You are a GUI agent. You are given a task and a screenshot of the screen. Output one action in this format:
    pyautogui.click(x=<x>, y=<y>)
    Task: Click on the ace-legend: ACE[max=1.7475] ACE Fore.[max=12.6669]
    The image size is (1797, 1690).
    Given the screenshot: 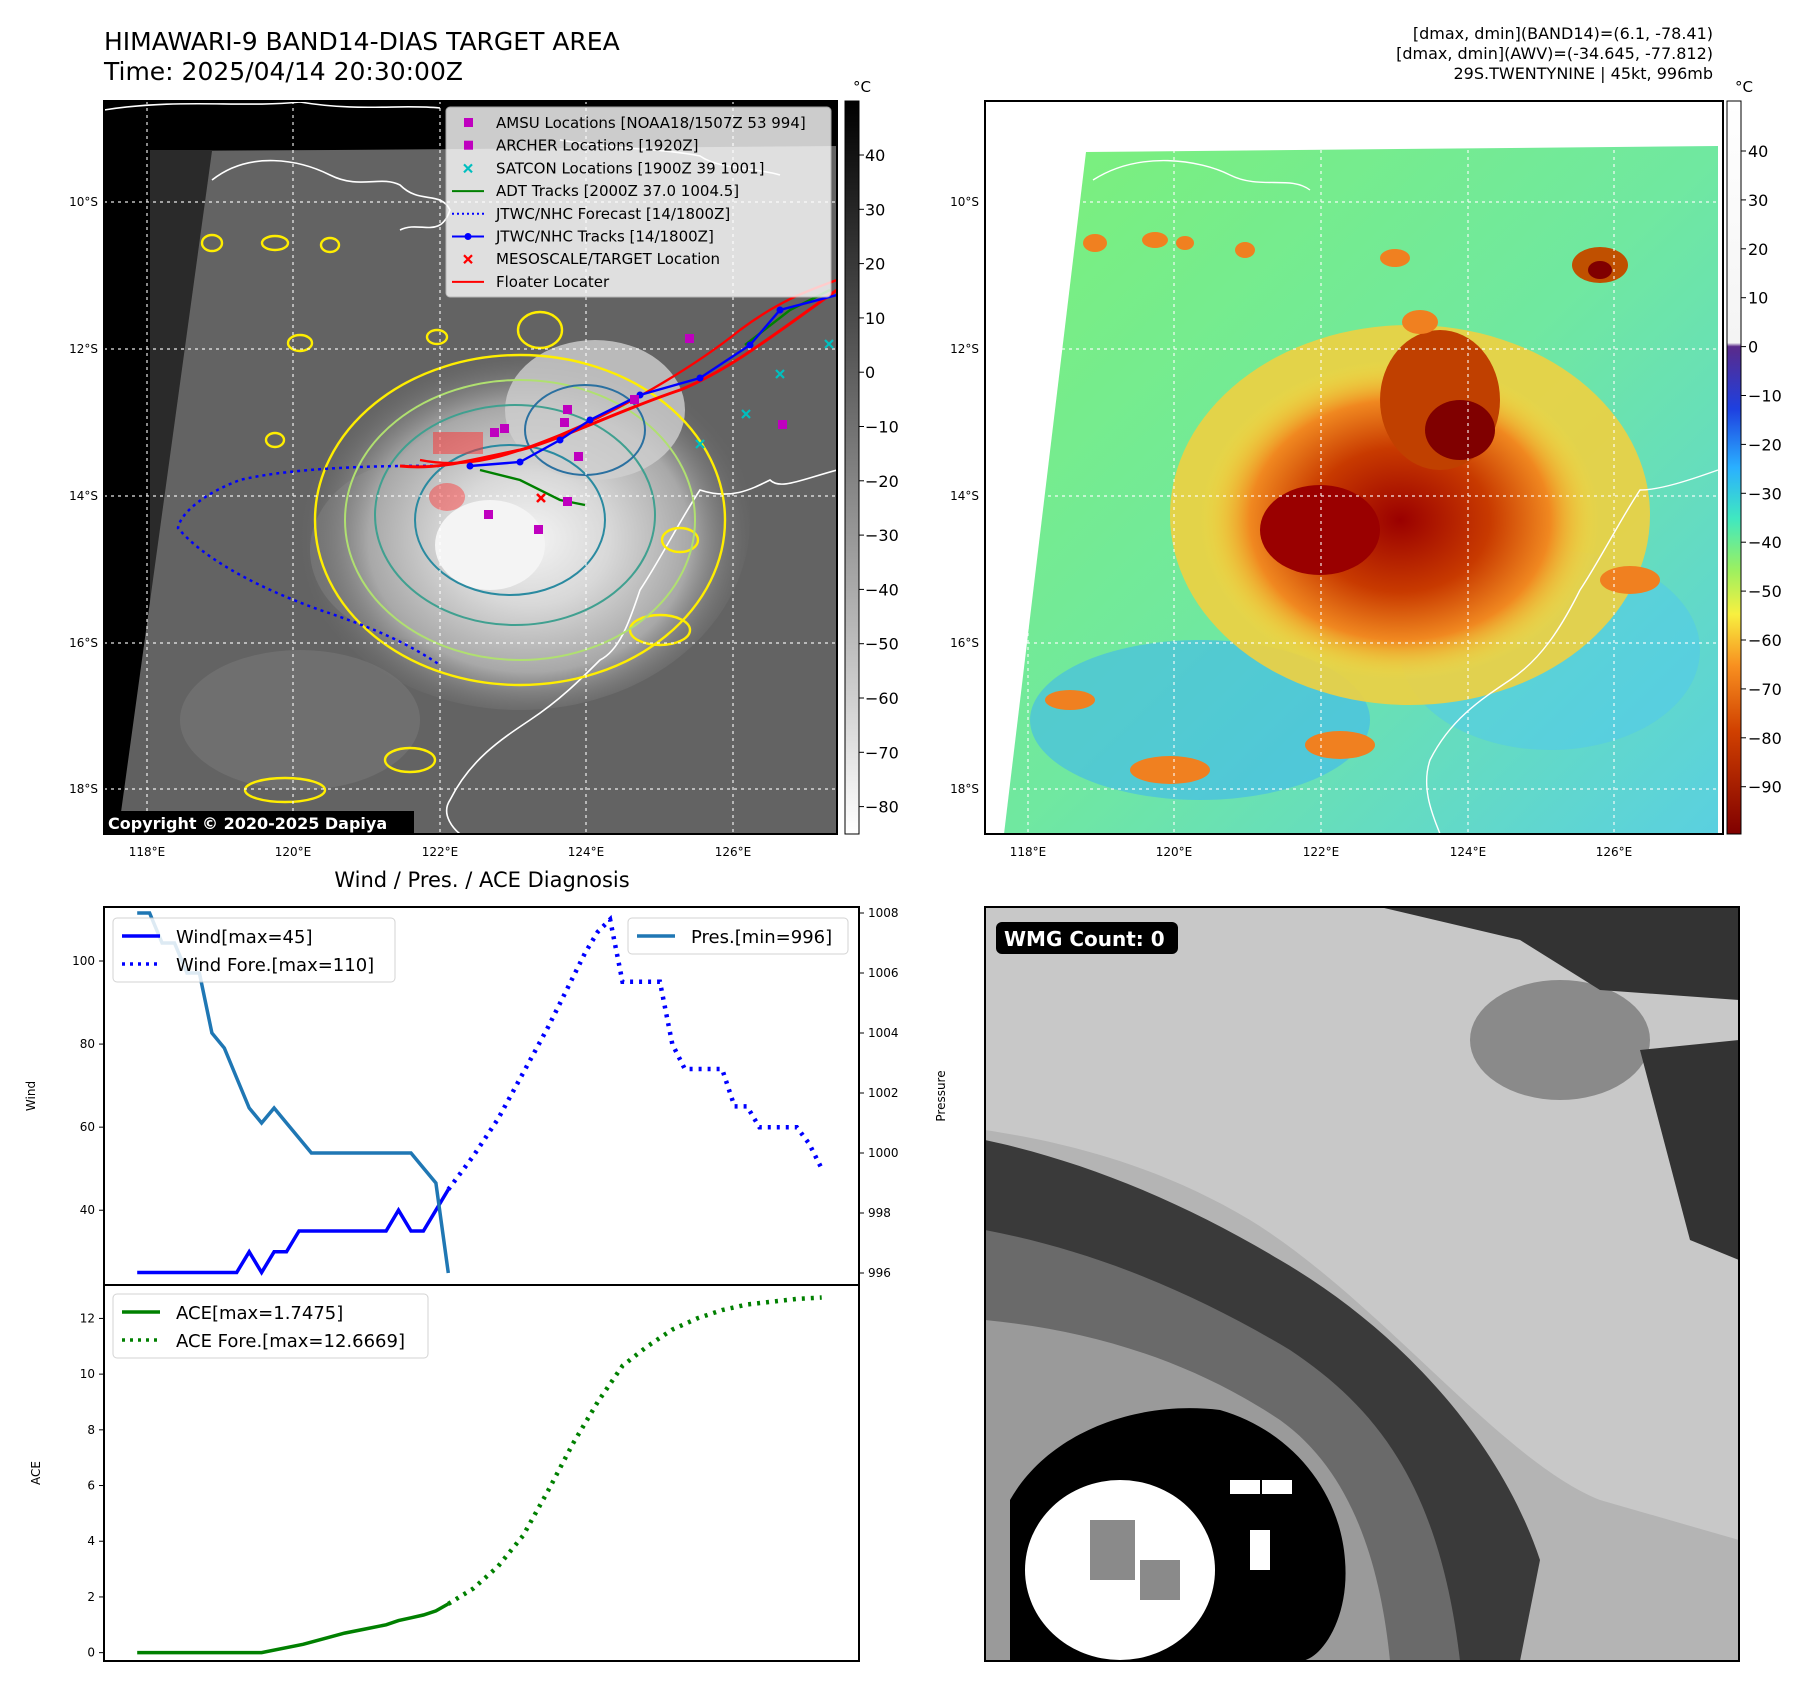 What is the action you would take?
    pyautogui.click(x=270, y=1326)
    